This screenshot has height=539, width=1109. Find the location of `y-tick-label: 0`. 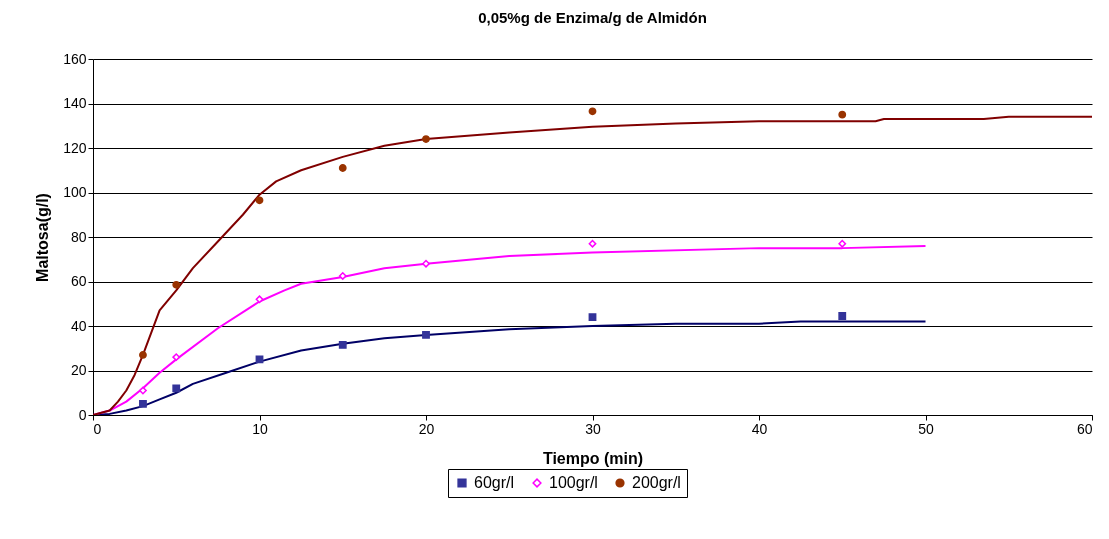

y-tick-label: 0 is located at coordinates (82, 414).